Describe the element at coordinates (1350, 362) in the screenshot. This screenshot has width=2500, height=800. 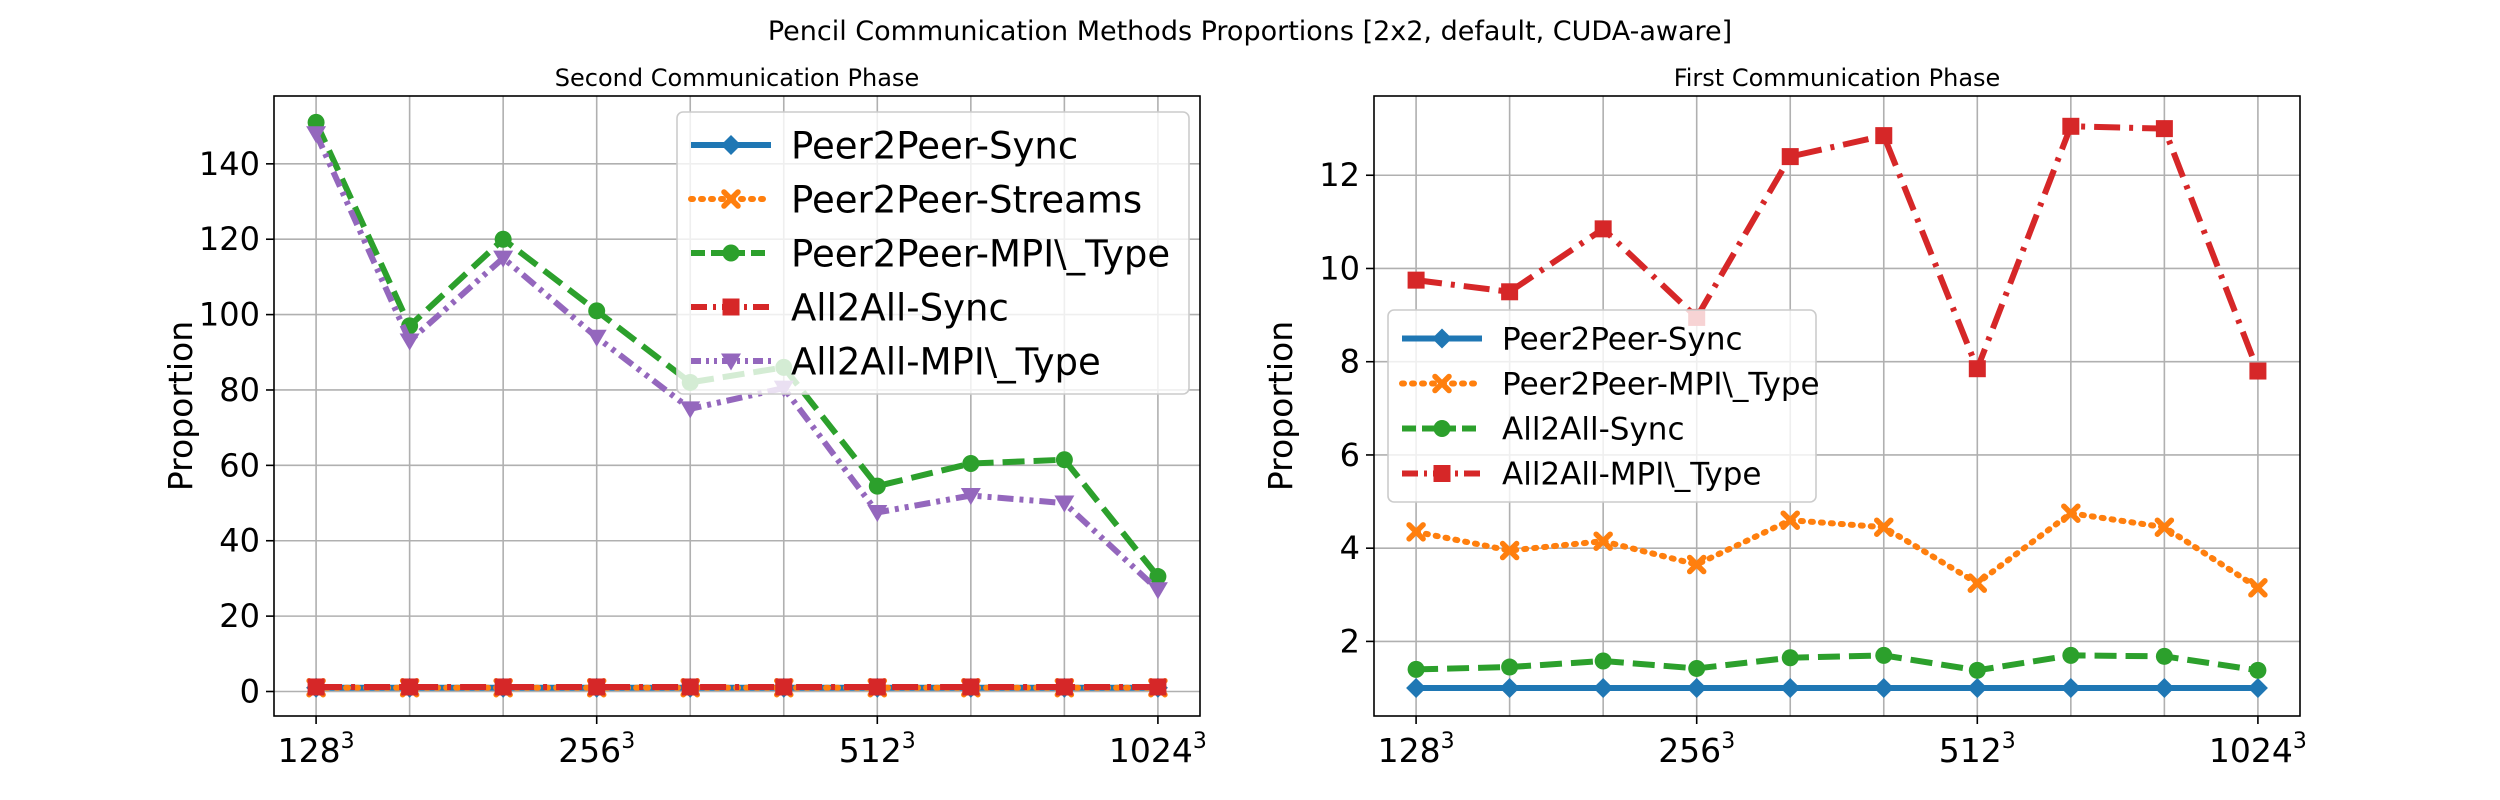
I see `y-tick-label: 8` at that location.